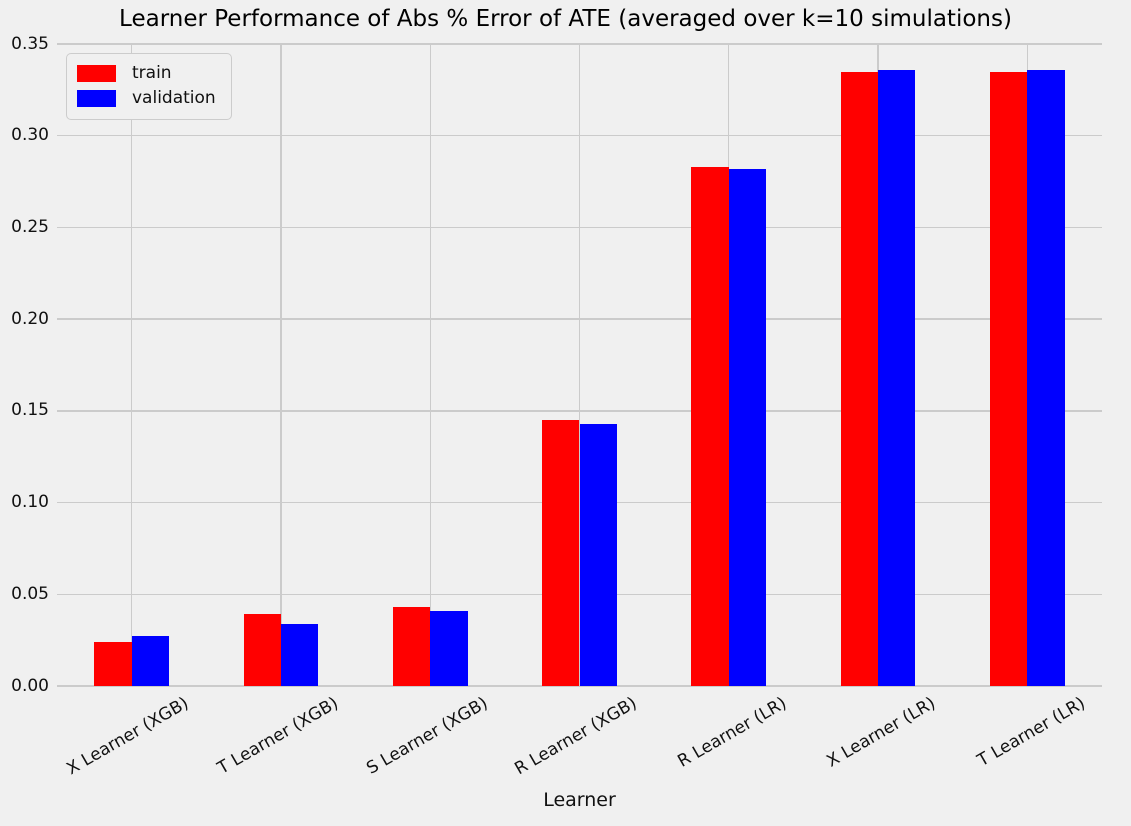 The image size is (1131, 826). What do you see at coordinates (881, 732) in the screenshot?
I see `x-axis-tick-label: X Learner (LR)` at bounding box center [881, 732].